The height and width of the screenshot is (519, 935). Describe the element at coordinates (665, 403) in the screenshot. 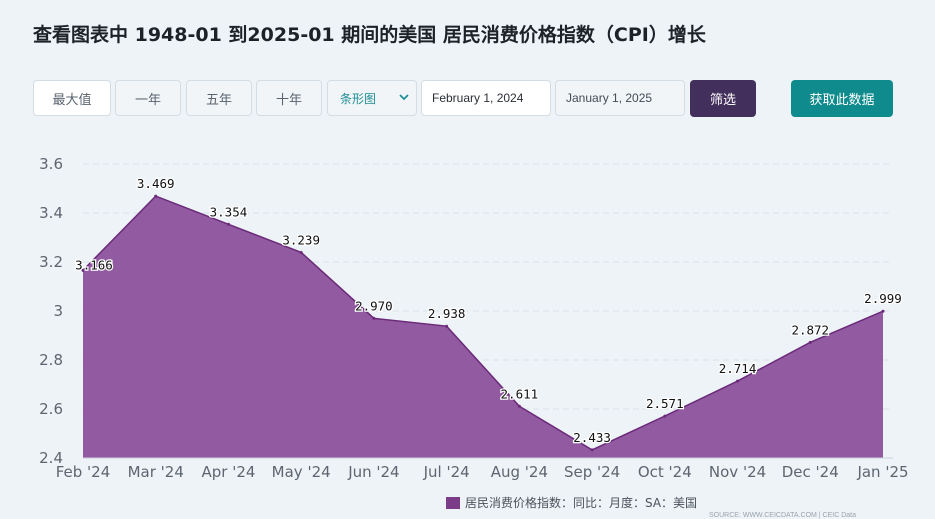

I see `data-label: 2.571` at that location.